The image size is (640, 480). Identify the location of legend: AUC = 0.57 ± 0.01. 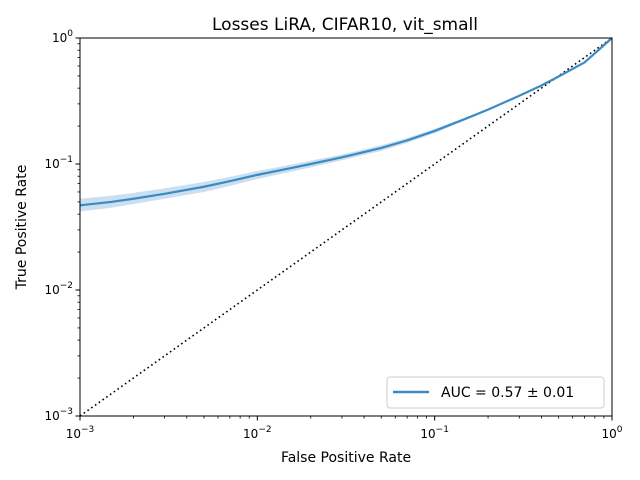
(495, 392).